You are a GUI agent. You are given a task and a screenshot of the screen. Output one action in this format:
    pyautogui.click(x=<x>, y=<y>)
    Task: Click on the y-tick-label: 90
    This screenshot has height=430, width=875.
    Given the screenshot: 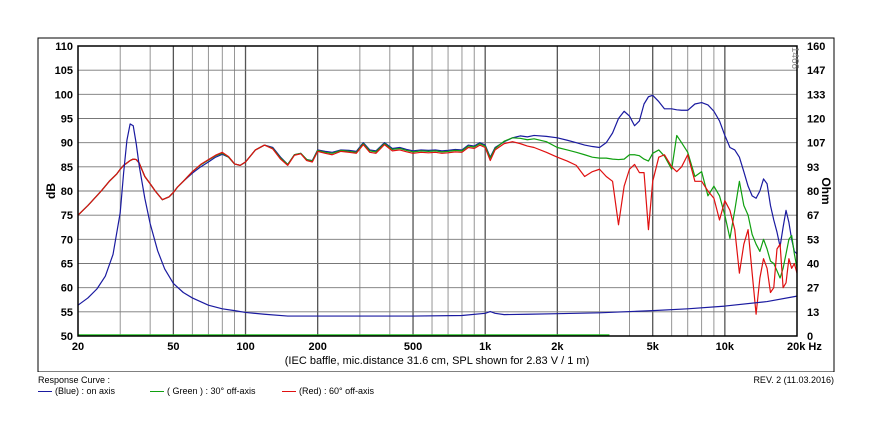 What is the action you would take?
    pyautogui.click(x=67, y=144)
    